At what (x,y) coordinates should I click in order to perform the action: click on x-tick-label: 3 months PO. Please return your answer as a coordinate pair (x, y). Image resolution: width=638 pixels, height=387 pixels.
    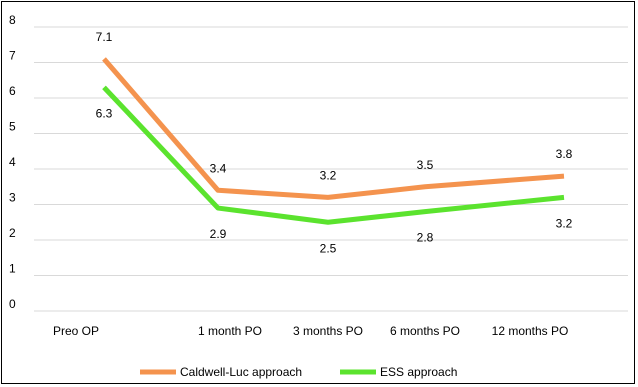
    Looking at the image, I should click on (328, 331).